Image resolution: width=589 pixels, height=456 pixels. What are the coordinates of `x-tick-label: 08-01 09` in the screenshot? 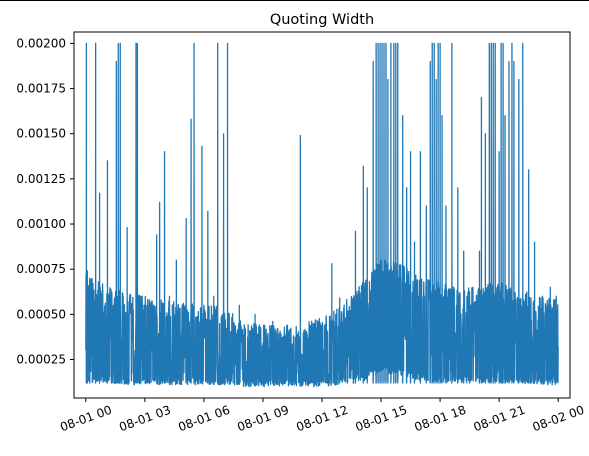 It's located at (262, 419).